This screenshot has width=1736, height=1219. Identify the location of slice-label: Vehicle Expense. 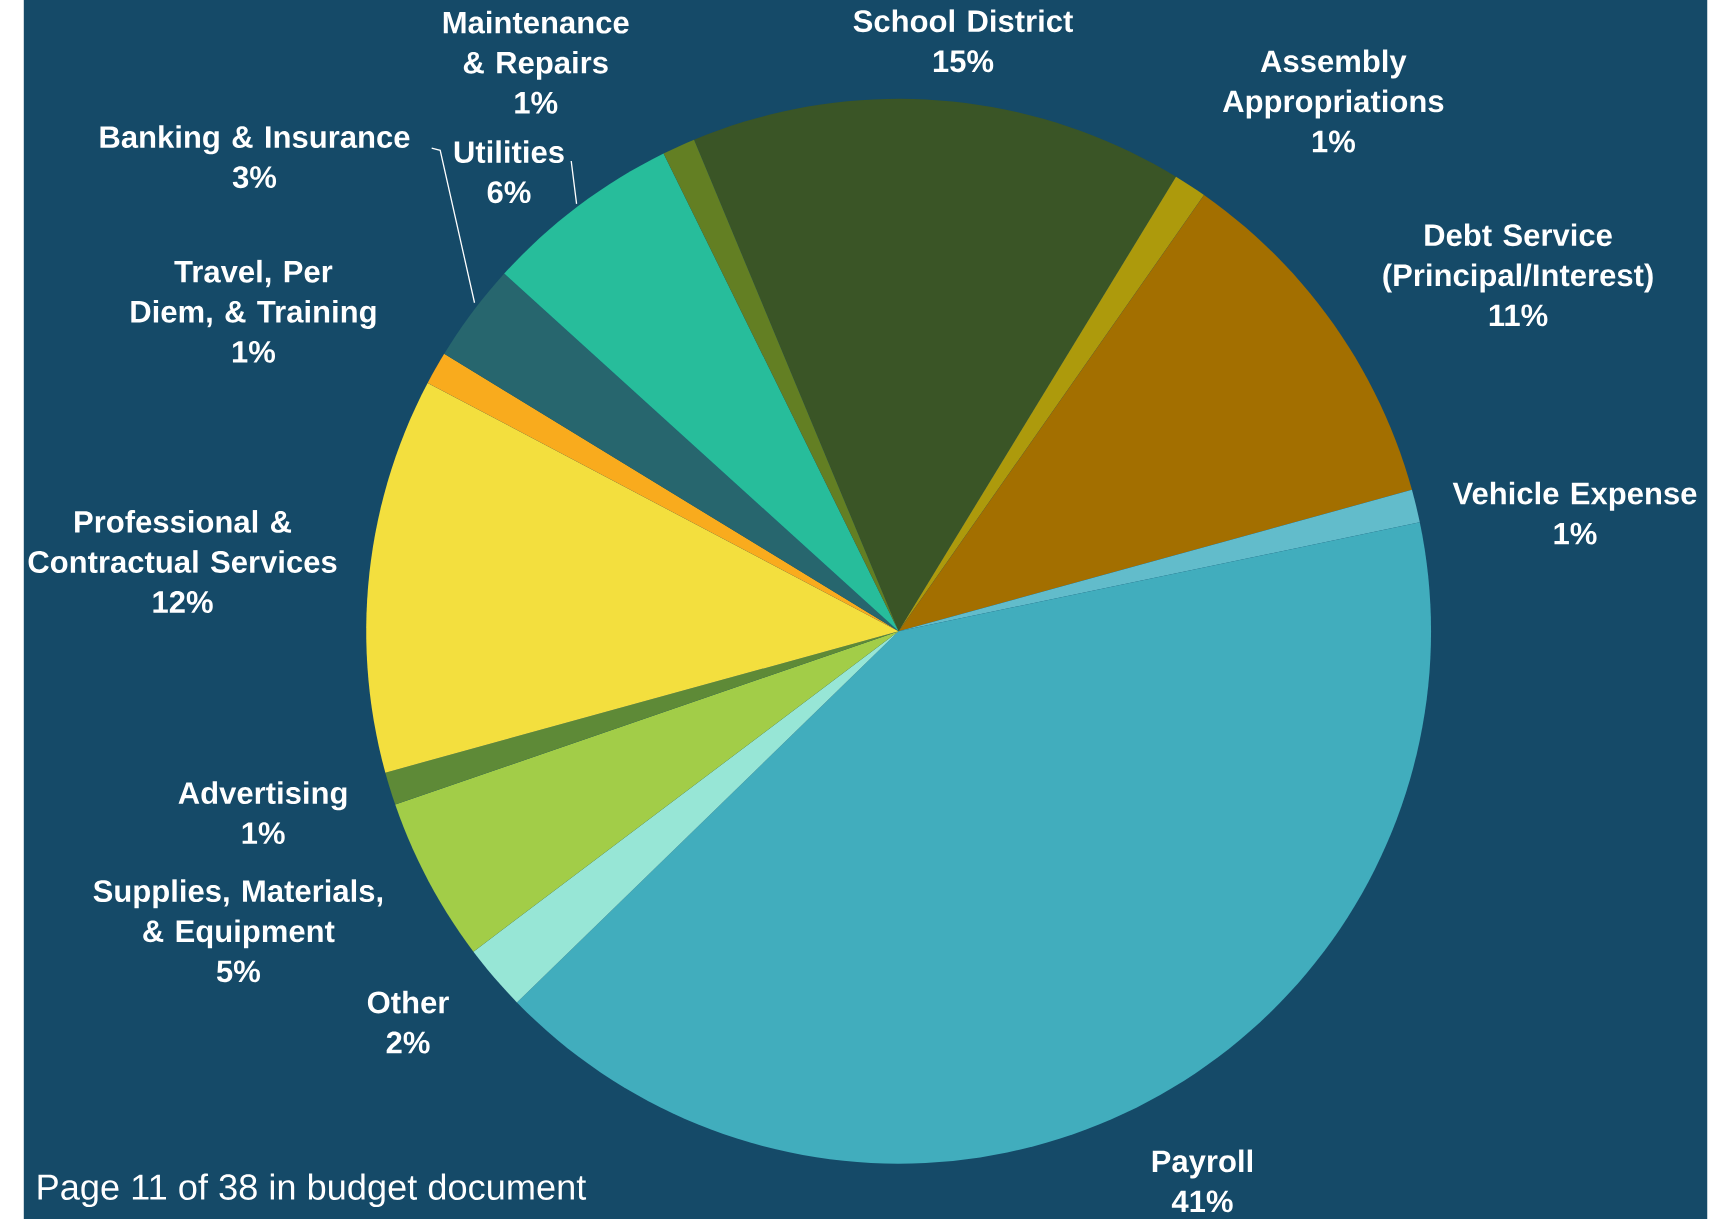
(1574, 496).